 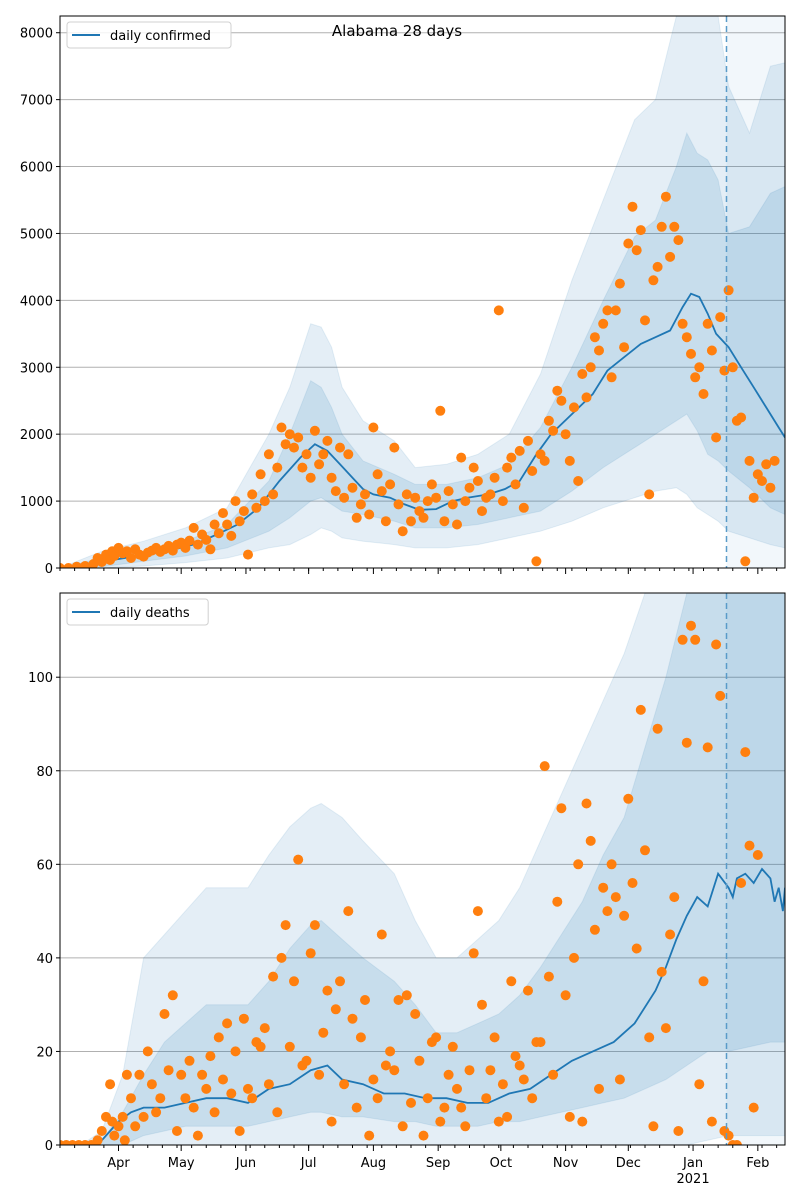 I want to click on forecast-region, so click(x=755, y=869).